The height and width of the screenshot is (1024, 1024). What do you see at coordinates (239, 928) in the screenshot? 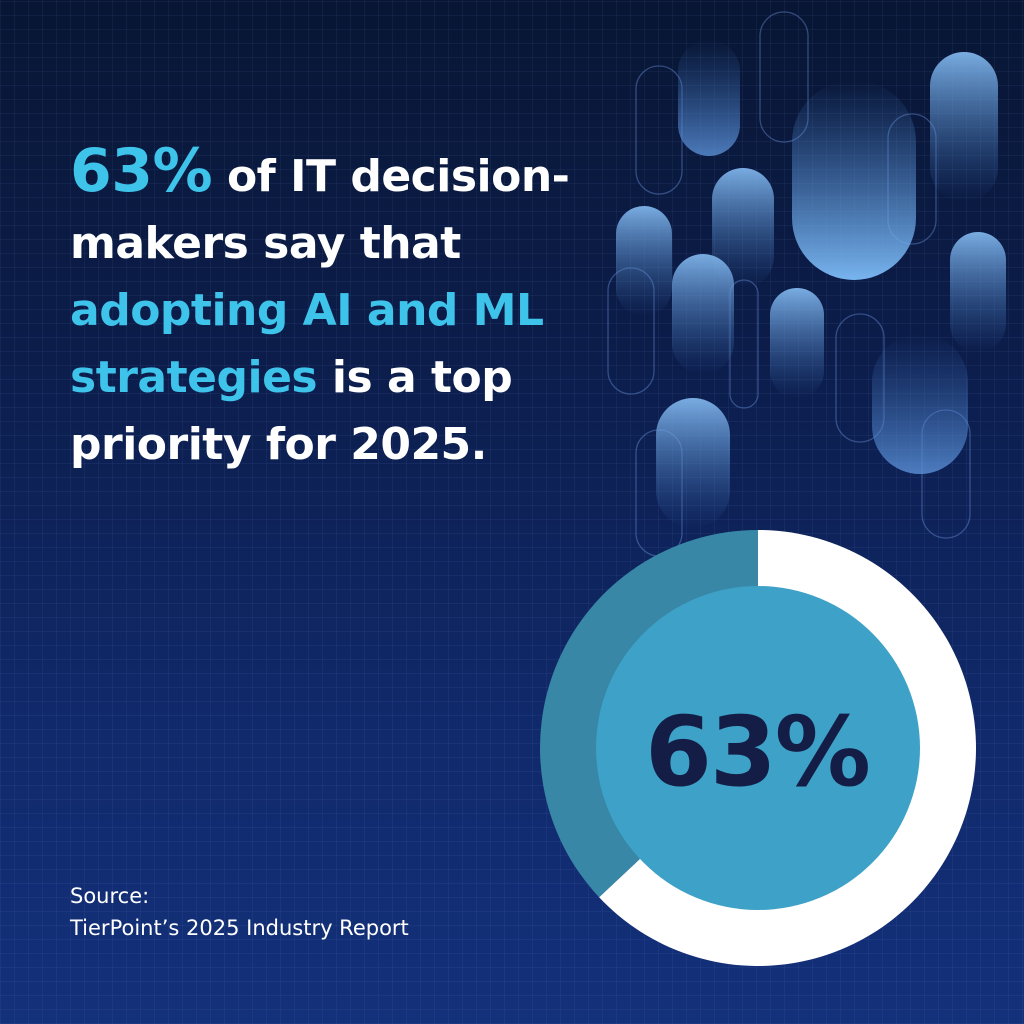
I see `source-text: TierPoint’s 2025 Industry Report` at bounding box center [239, 928].